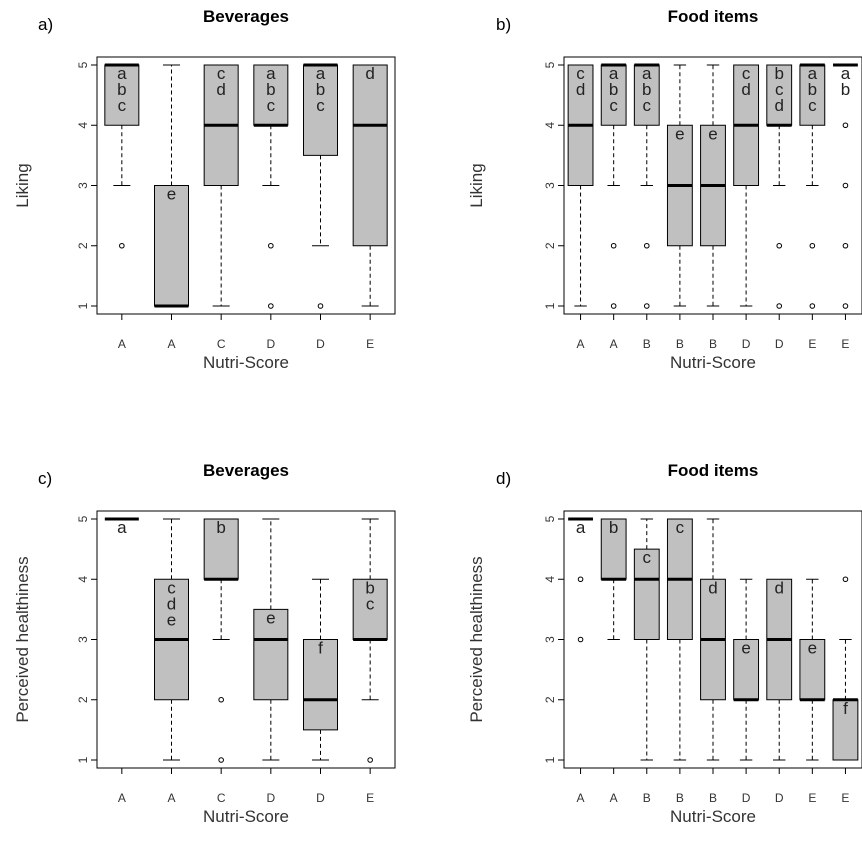  Describe the element at coordinates (646, 186) in the screenshot. I see `box-3: abc` at that location.